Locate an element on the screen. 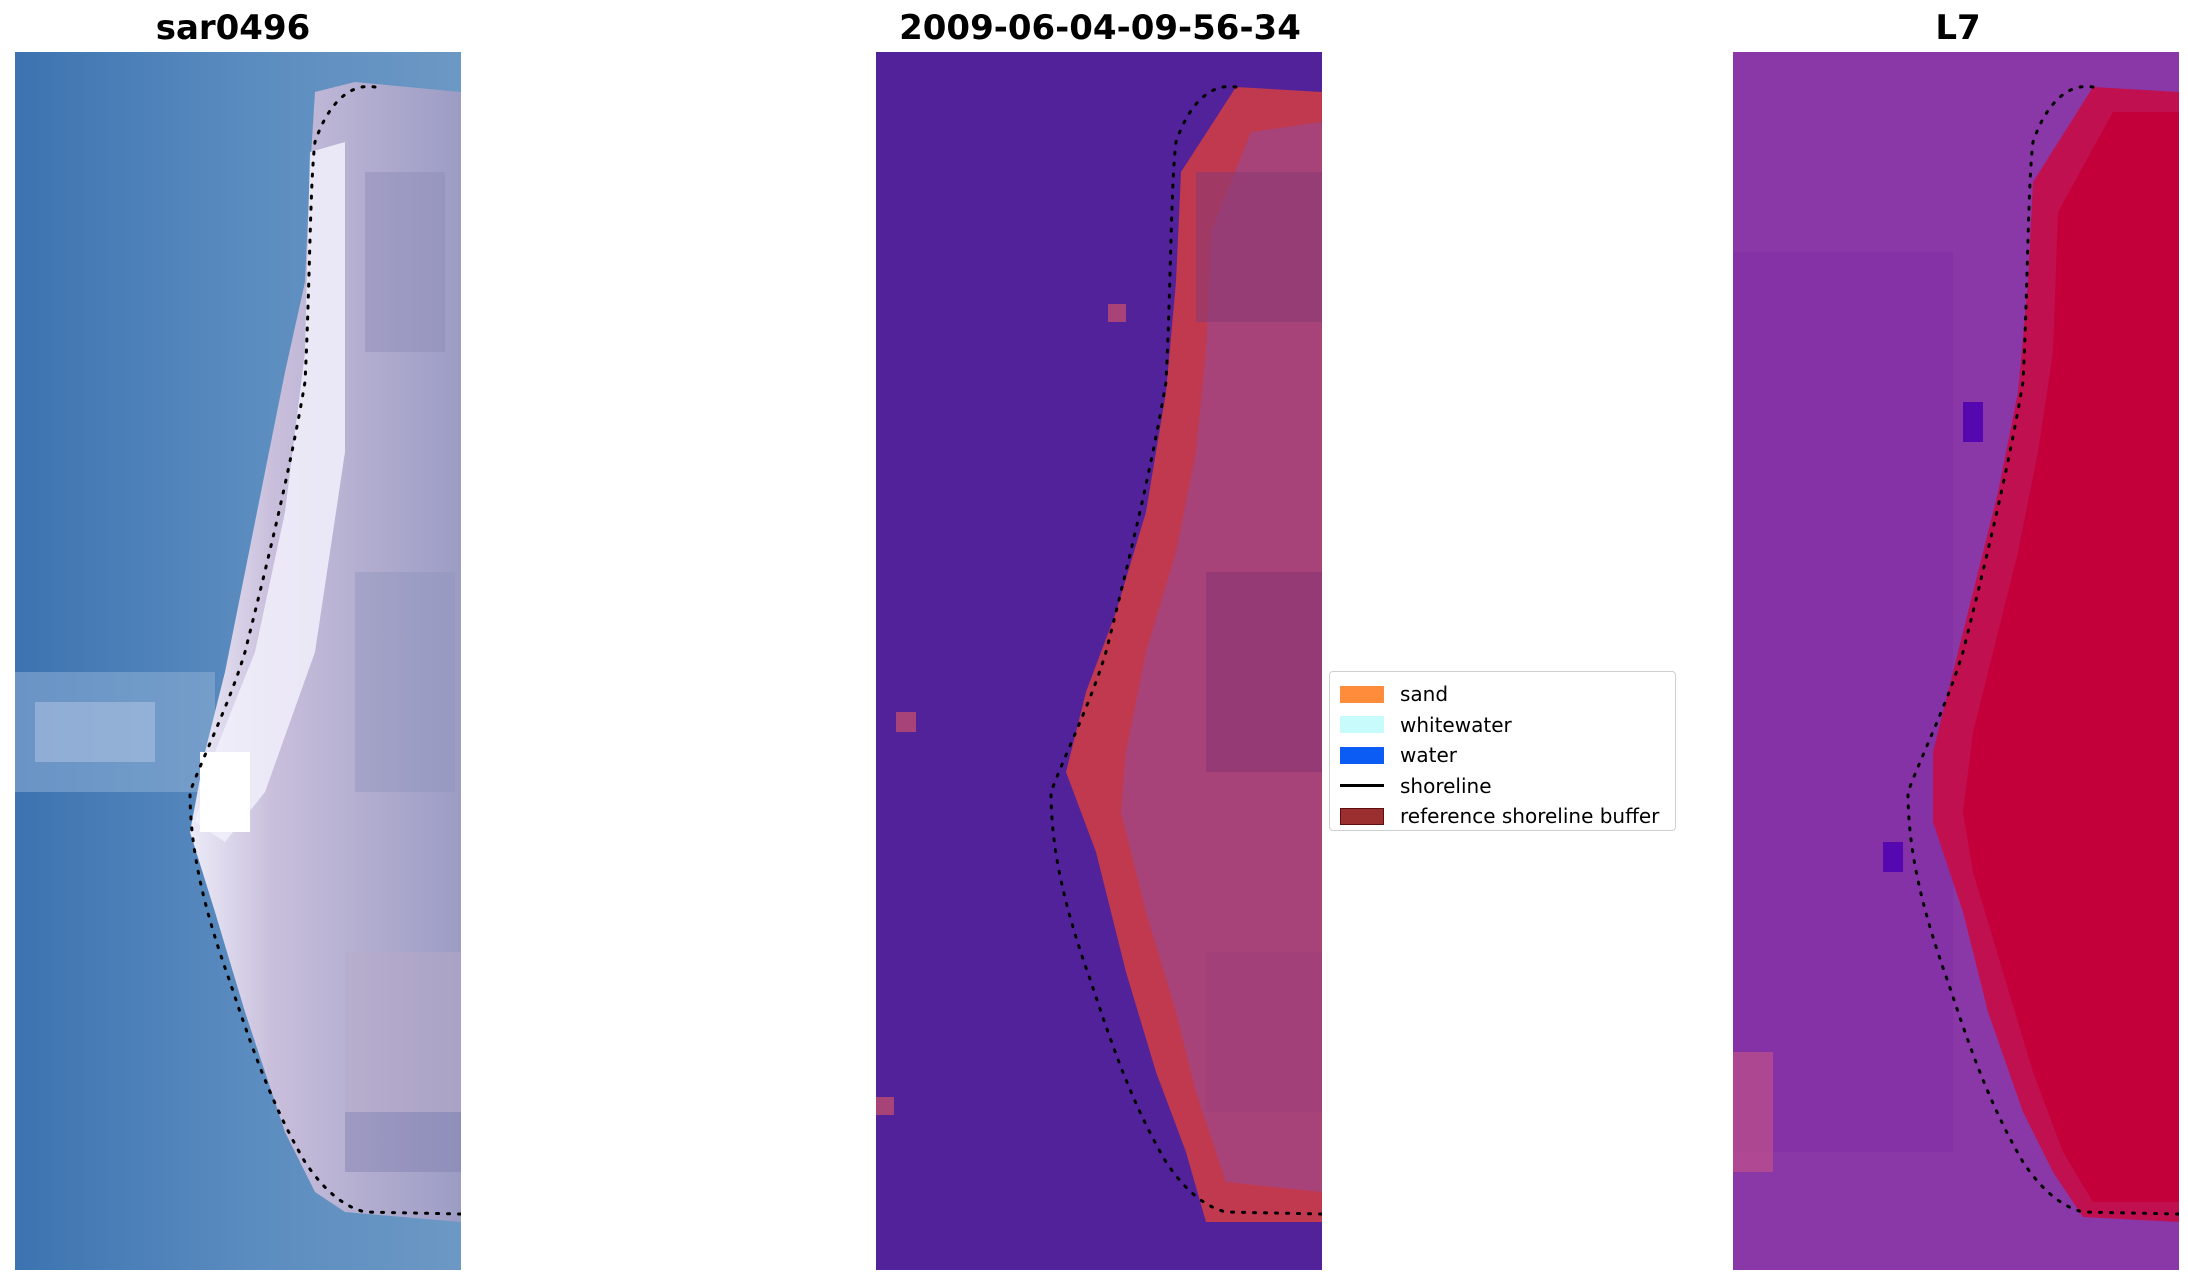 The width and height of the screenshot is (2188, 1283). legend-label-shoreline: shoreline is located at coordinates (1446, 785).